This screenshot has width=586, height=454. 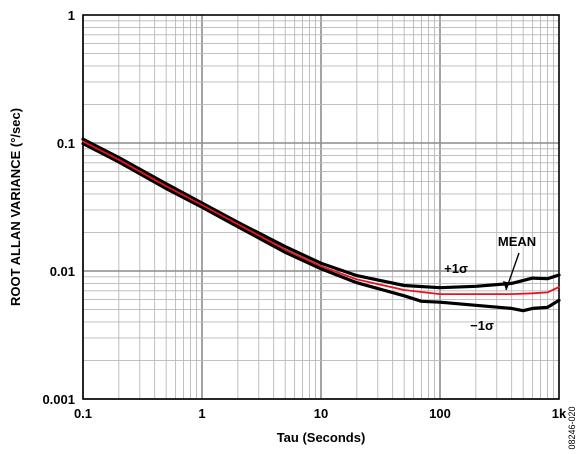 What do you see at coordinates (440, 413) in the screenshot?
I see `x-tick-label: 100` at bounding box center [440, 413].